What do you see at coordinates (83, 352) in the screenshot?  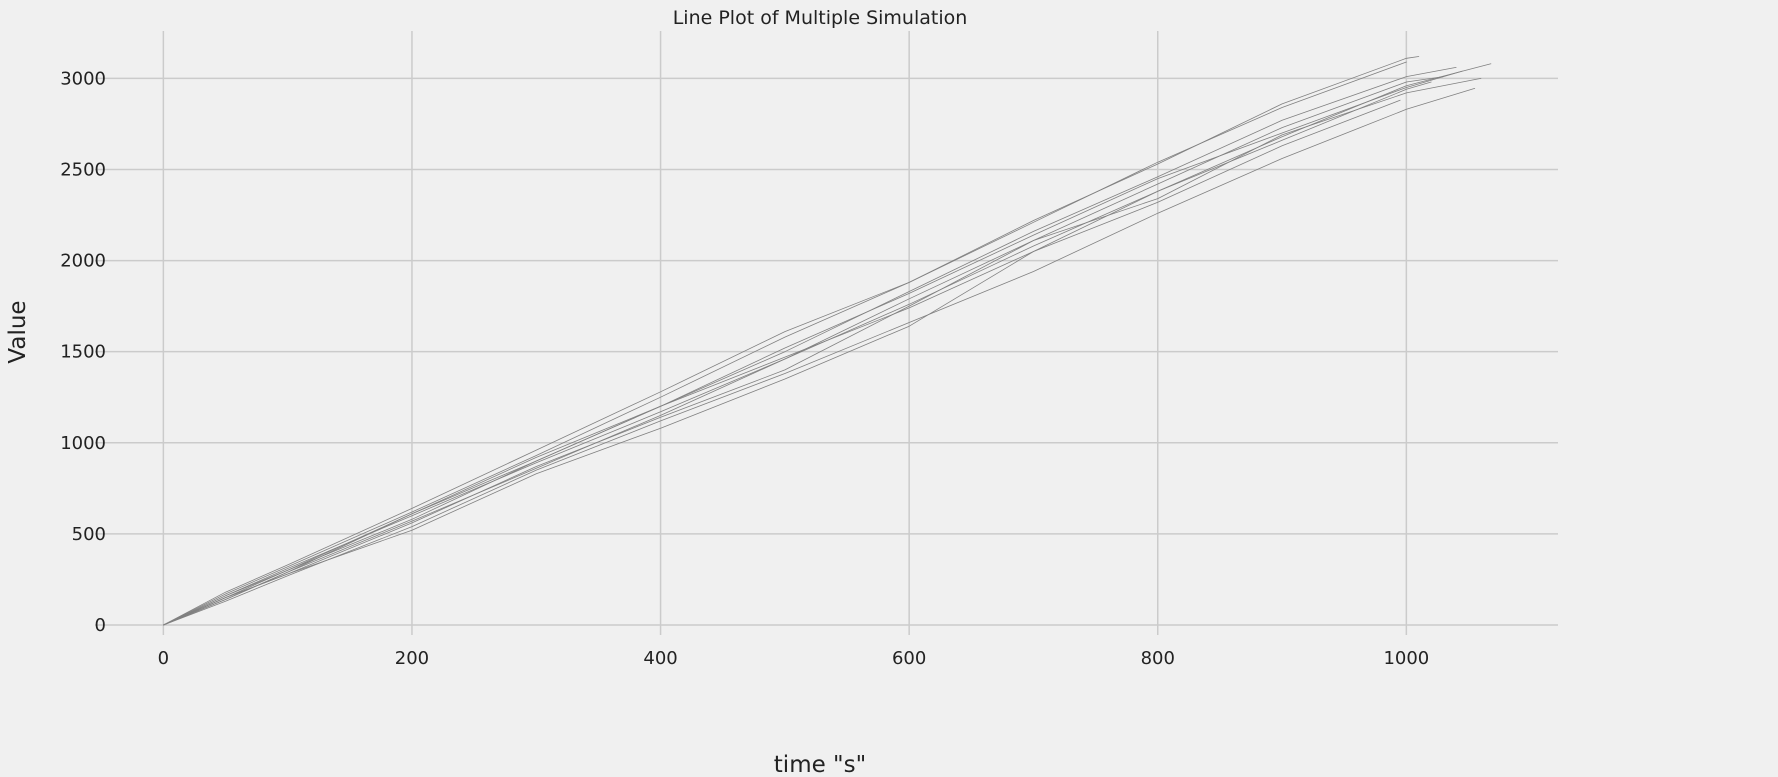 I see `y-tick-label: 1500` at bounding box center [83, 352].